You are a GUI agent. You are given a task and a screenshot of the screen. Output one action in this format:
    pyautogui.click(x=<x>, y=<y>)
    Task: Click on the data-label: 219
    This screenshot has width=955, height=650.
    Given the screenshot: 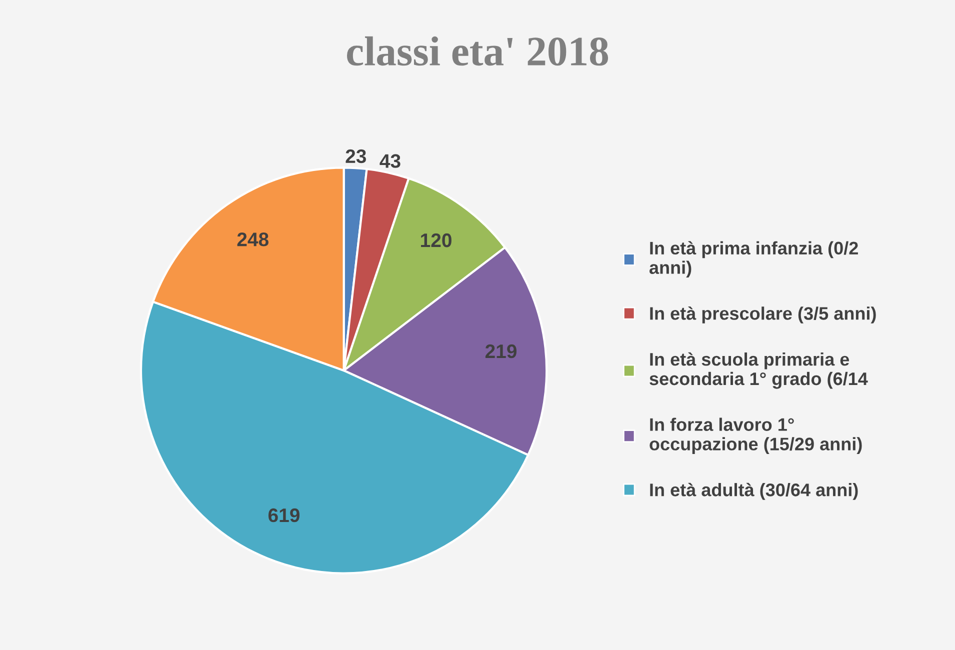 What is the action you would take?
    pyautogui.click(x=501, y=351)
    